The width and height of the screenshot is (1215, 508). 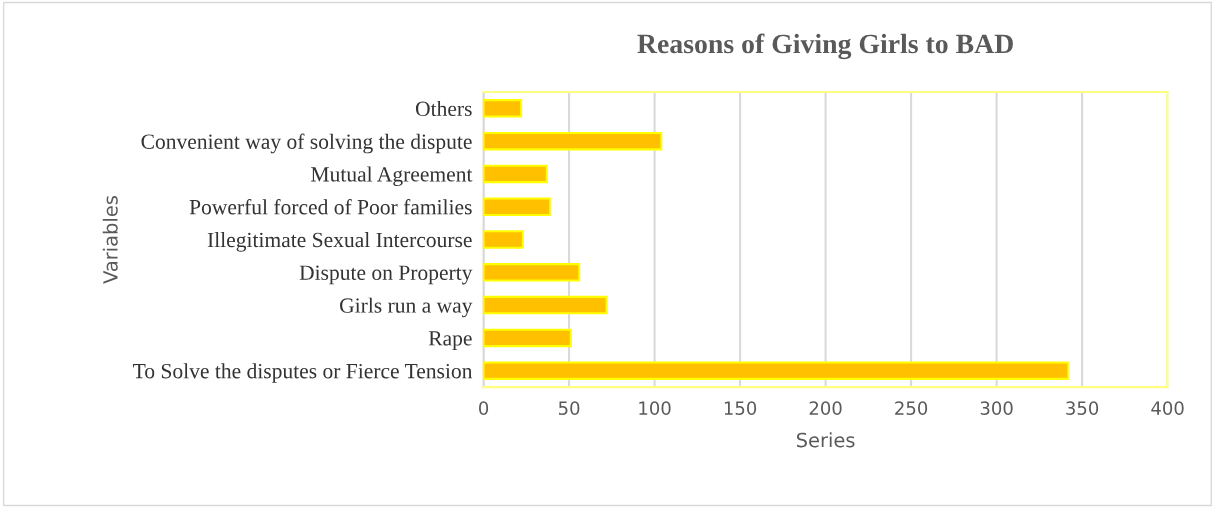 What do you see at coordinates (740, 408) in the screenshot?
I see `x-tick-label: 150` at bounding box center [740, 408].